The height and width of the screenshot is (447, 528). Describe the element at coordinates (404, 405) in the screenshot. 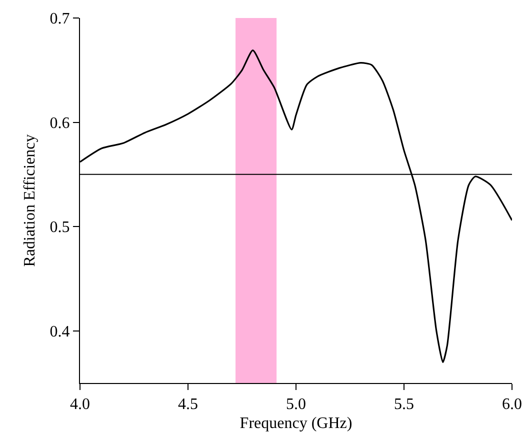

I see `x-tick-label: 5.5` at that location.